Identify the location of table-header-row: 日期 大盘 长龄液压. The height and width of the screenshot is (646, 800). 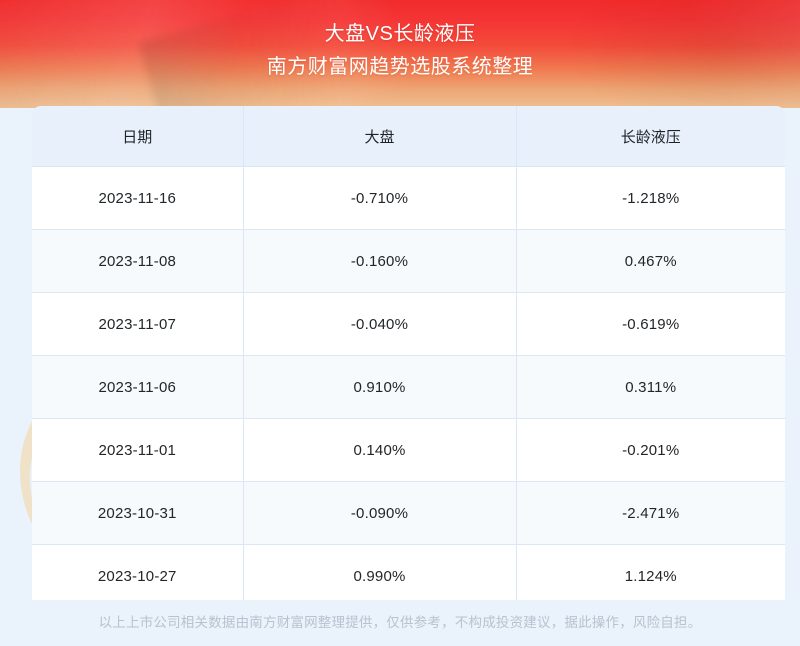
(408, 136).